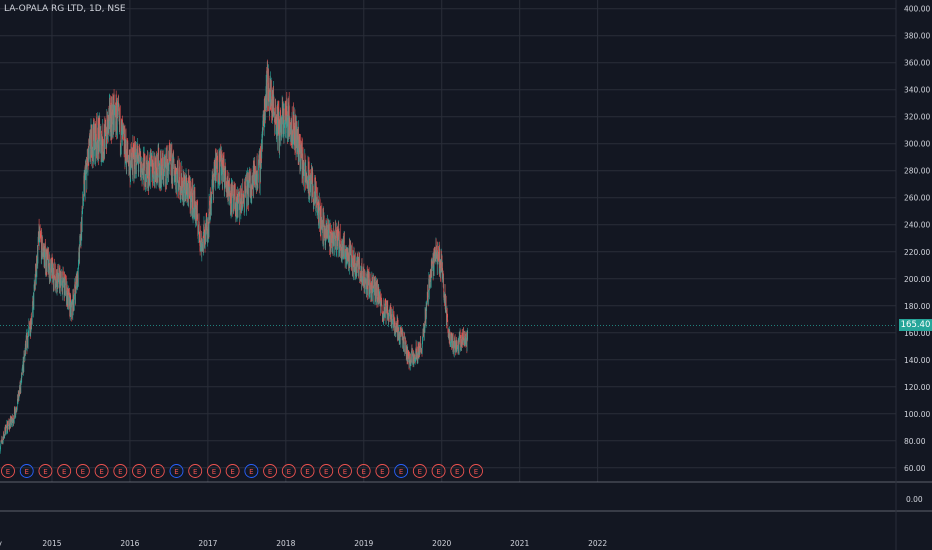 Image resolution: width=932 pixels, height=550 pixels. What do you see at coordinates (917, 279) in the screenshot?
I see `y-tick-label: 200.00` at bounding box center [917, 279].